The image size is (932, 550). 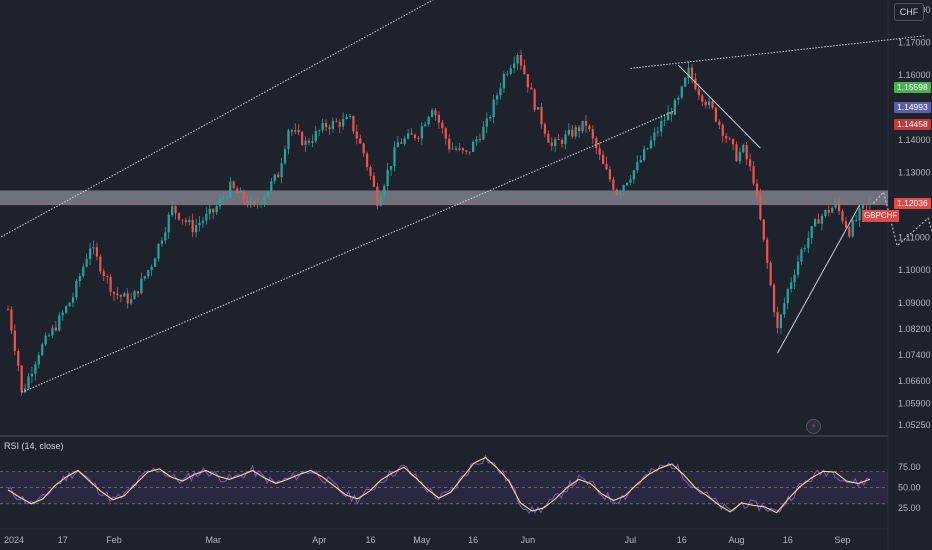 I want to click on last-price-tag: 1.12036, so click(x=912, y=203).